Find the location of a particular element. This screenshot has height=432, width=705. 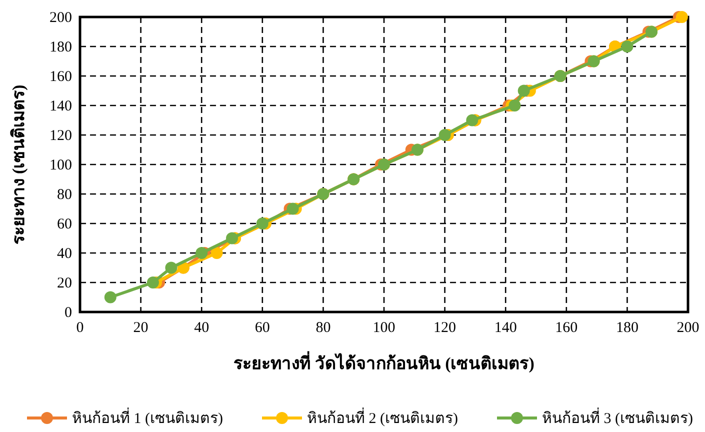

legend-label: หินก้อนที่ 2 (เซนติเมตร) is located at coordinates (382, 417).